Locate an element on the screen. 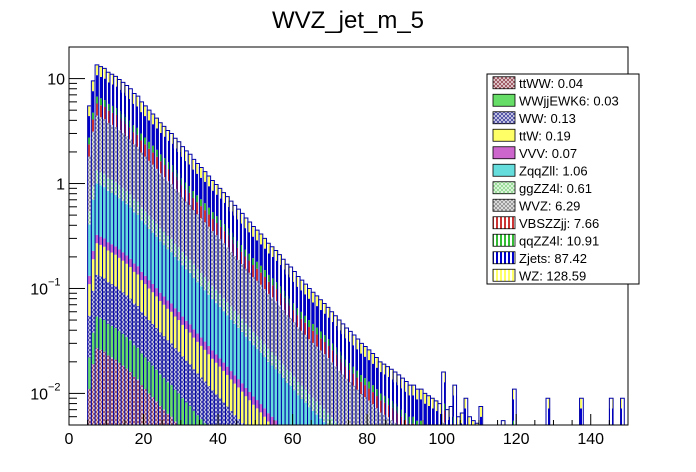 The width and height of the screenshot is (696, 472). legend-label: qqZZ4l: 10.91 is located at coordinates (559, 240).